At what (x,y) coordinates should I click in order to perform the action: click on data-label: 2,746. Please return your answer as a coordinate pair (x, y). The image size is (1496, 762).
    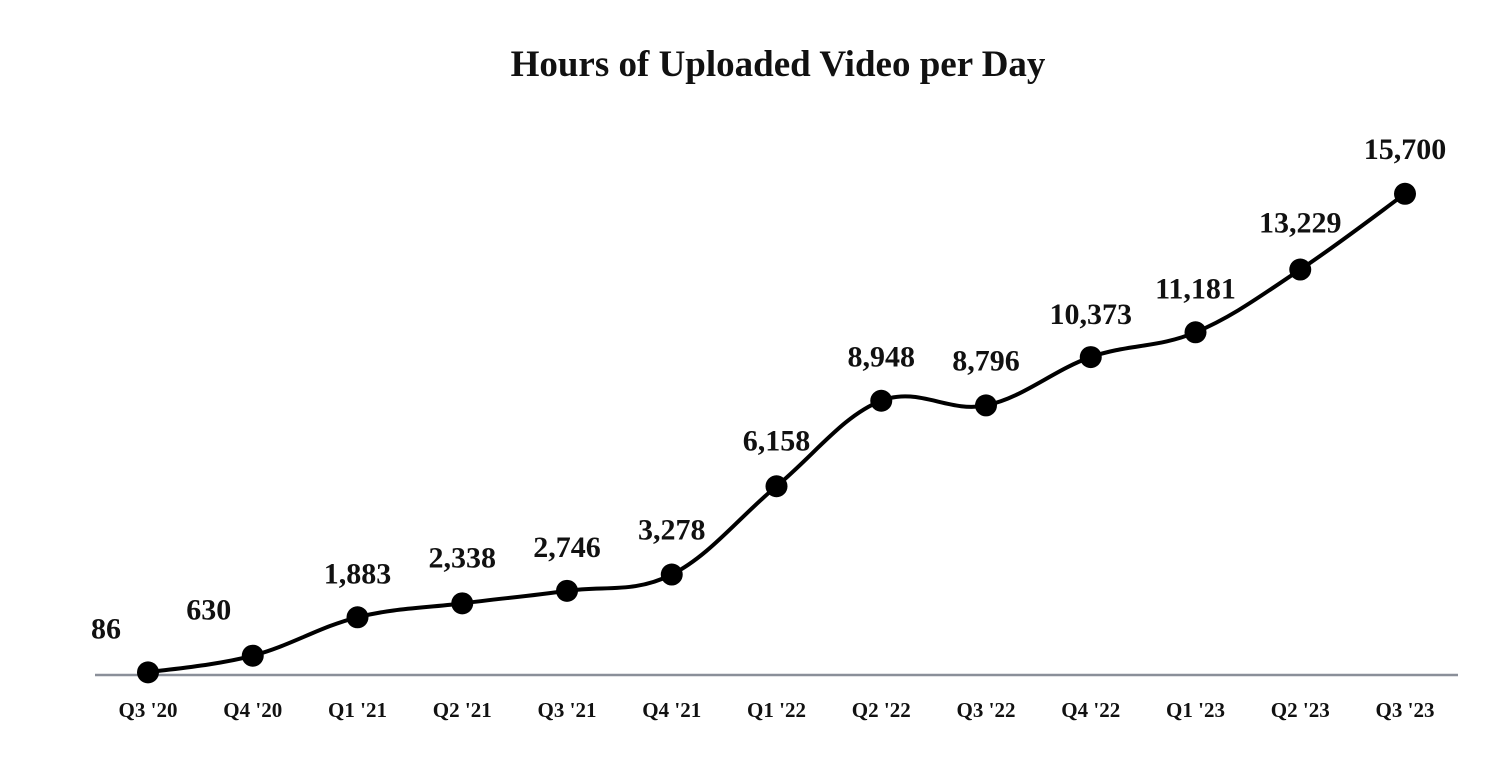
    Looking at the image, I should click on (567, 547).